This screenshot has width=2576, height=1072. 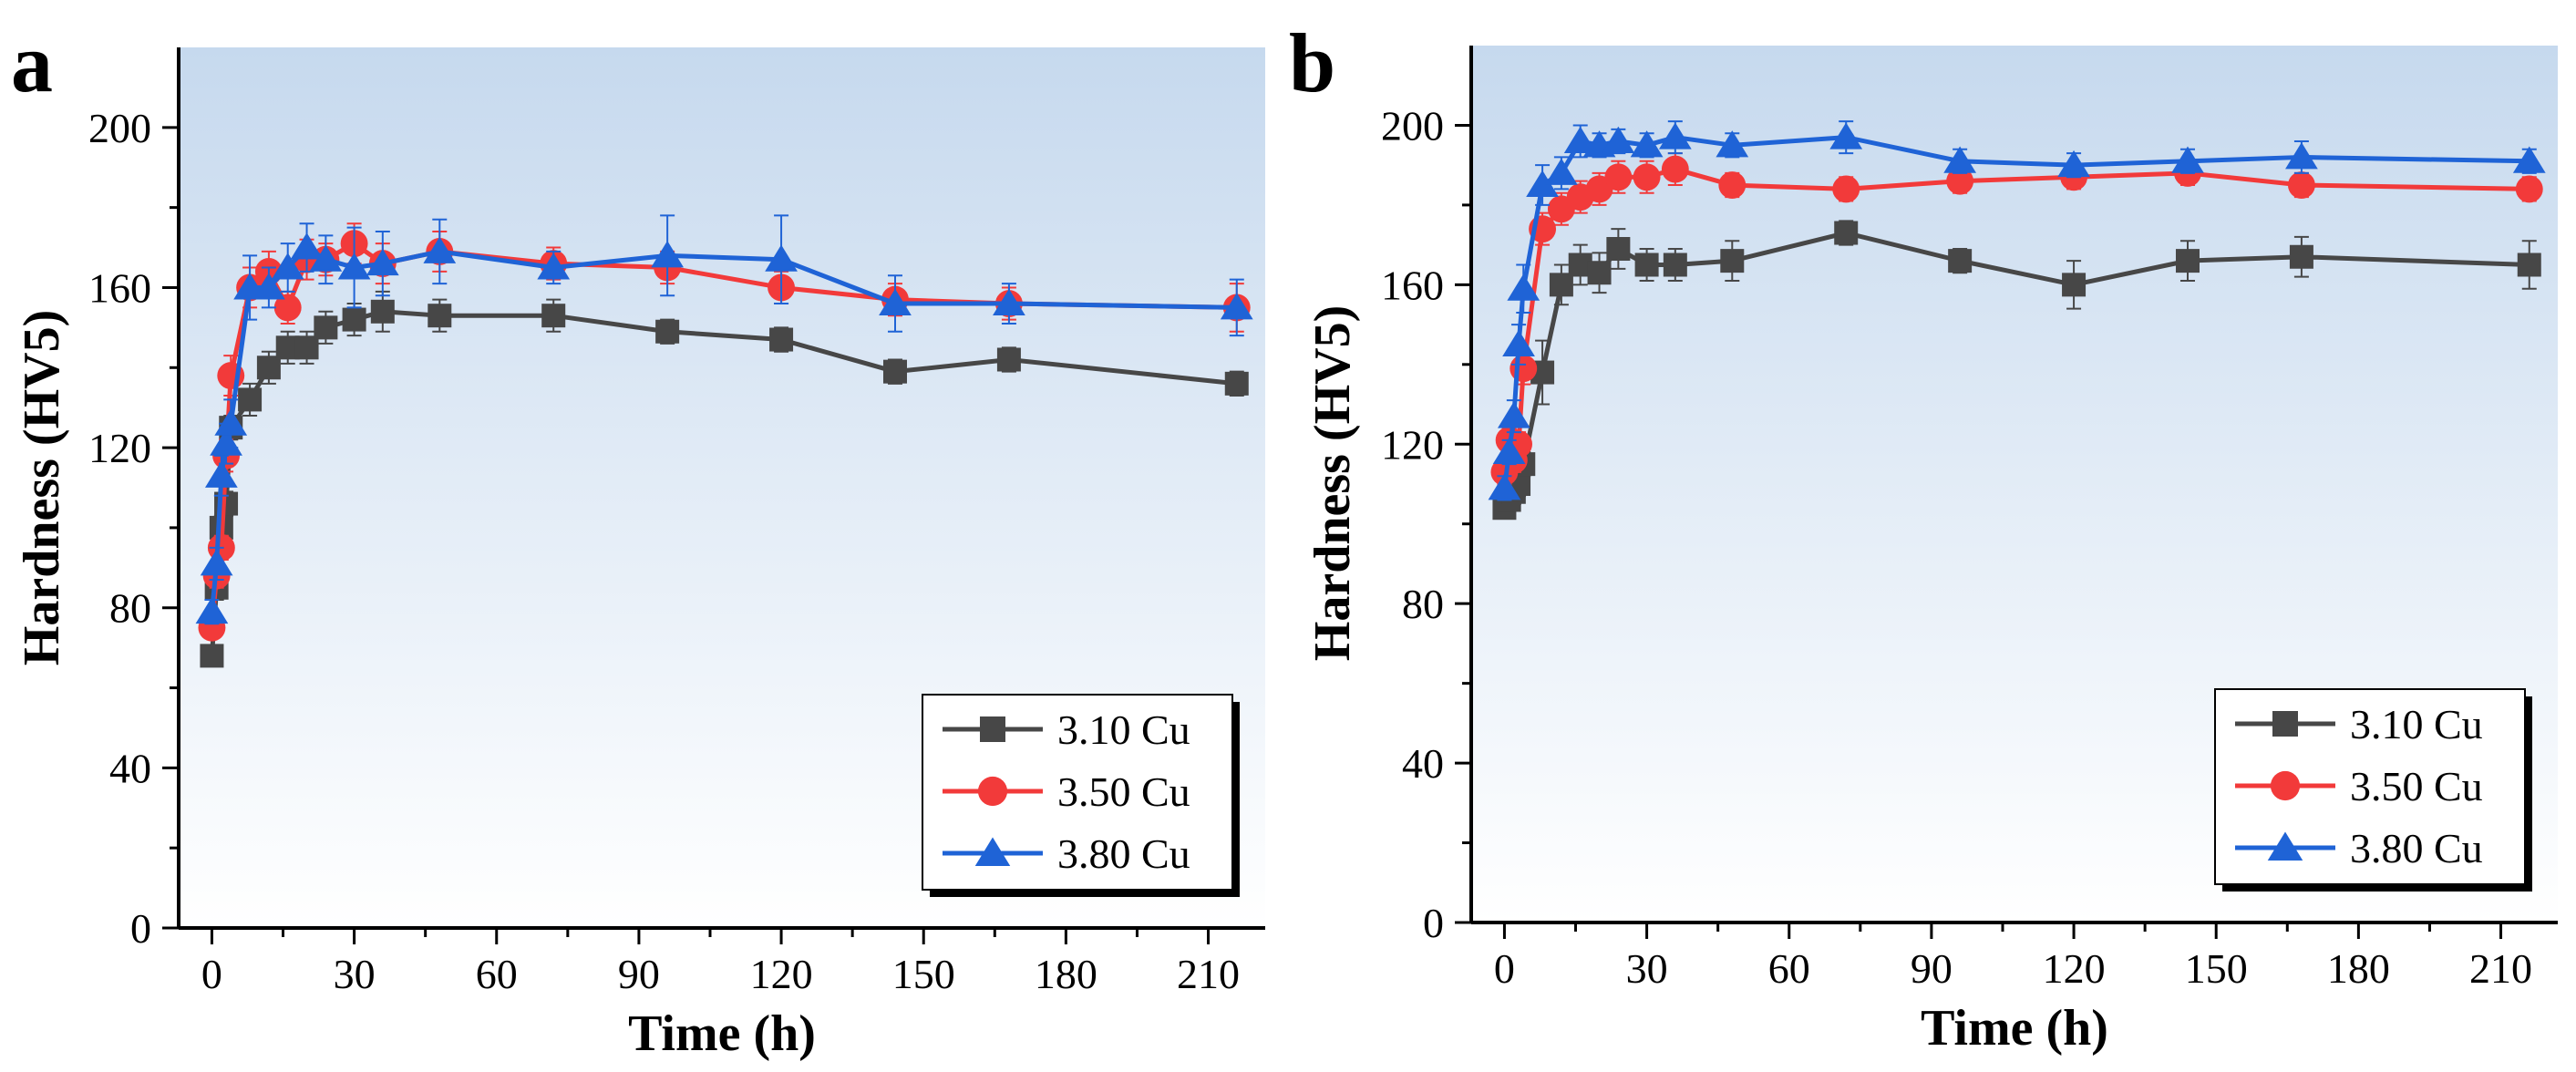 I want to click on x-tick-label: 30, so click(x=355, y=974).